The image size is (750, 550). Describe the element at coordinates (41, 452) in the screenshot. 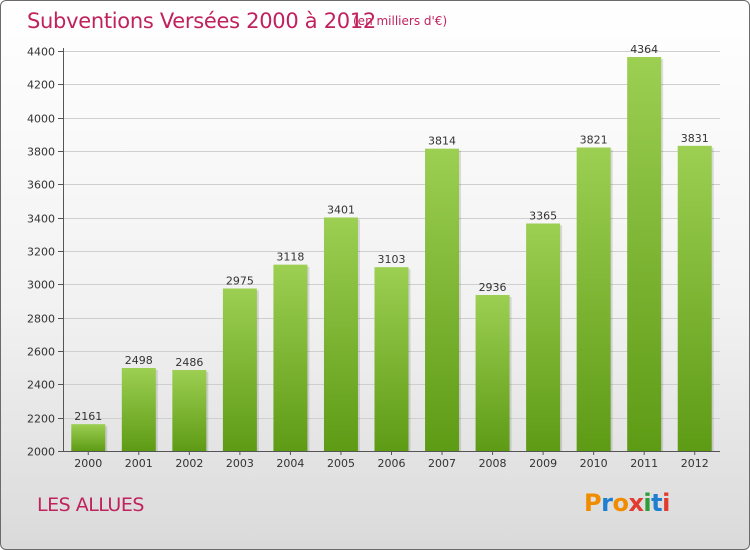

I see `y-tick-label: 2000` at that location.